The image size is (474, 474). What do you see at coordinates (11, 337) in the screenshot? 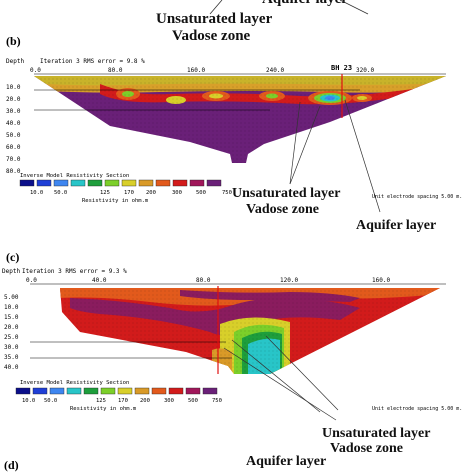
I see `depth-tick: 25.0` at bounding box center [11, 337].